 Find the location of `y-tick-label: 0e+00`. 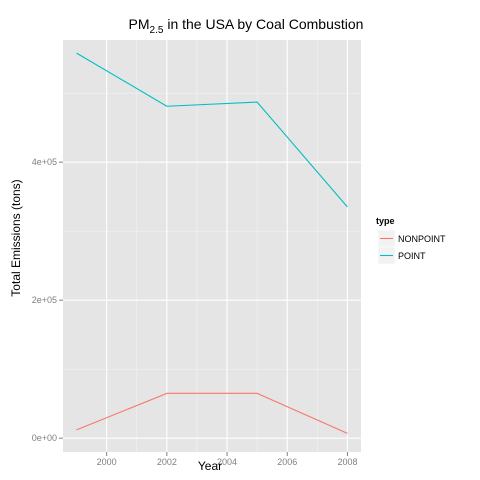

y-tick-label: 0e+00 is located at coordinates (44, 438).